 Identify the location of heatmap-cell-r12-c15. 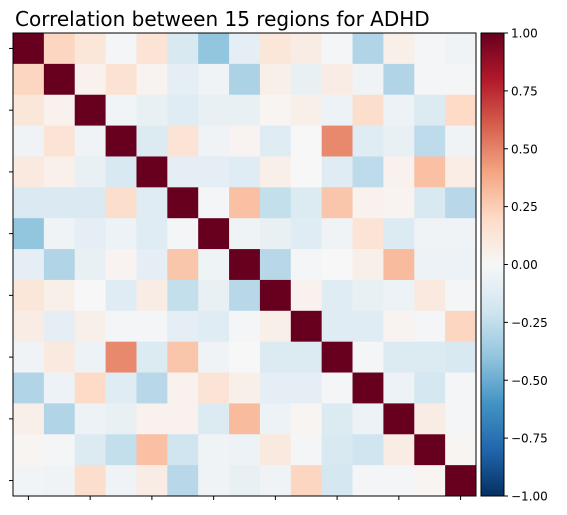
(461, 388).